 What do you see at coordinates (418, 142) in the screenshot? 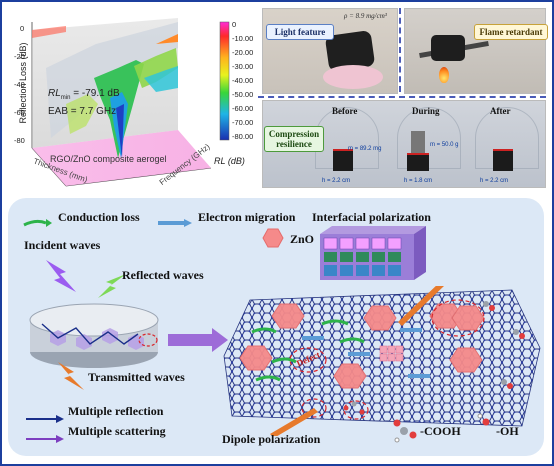
I see `weight-during` at bounding box center [418, 142].